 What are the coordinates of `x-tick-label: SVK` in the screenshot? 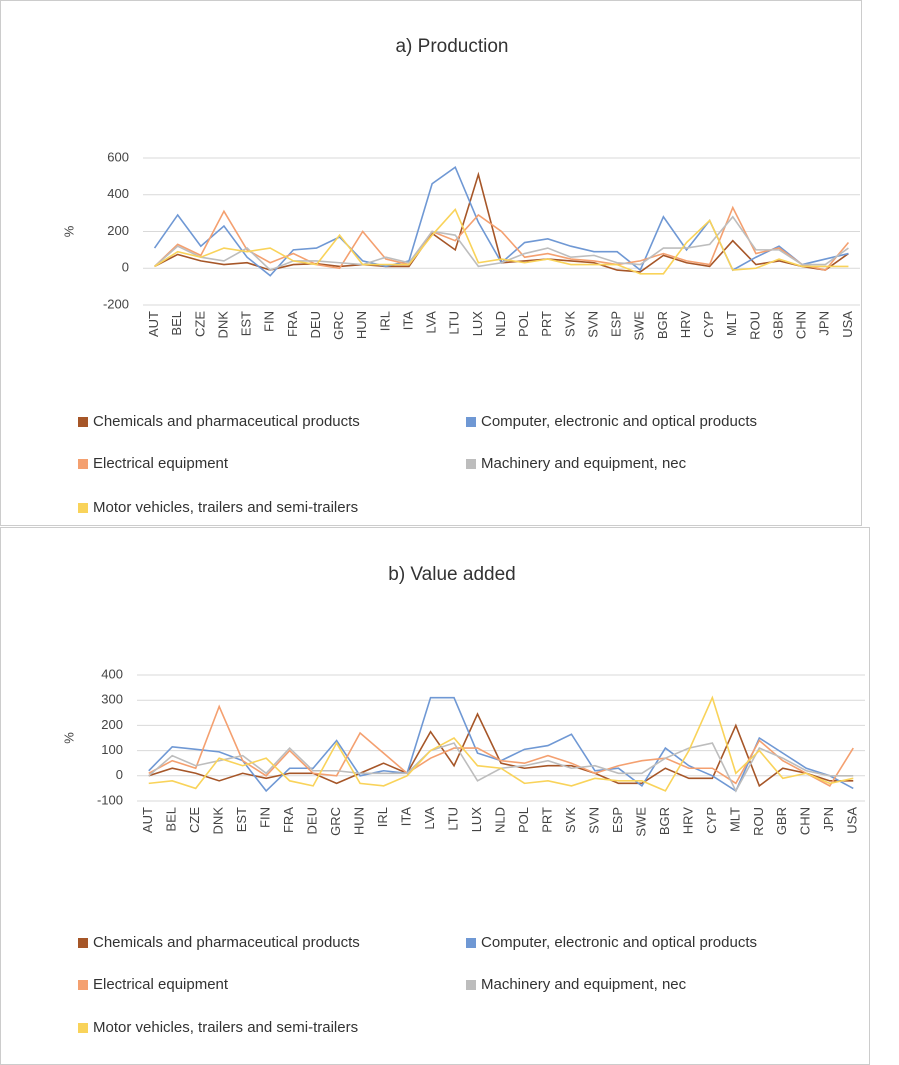 It's located at (570, 820).